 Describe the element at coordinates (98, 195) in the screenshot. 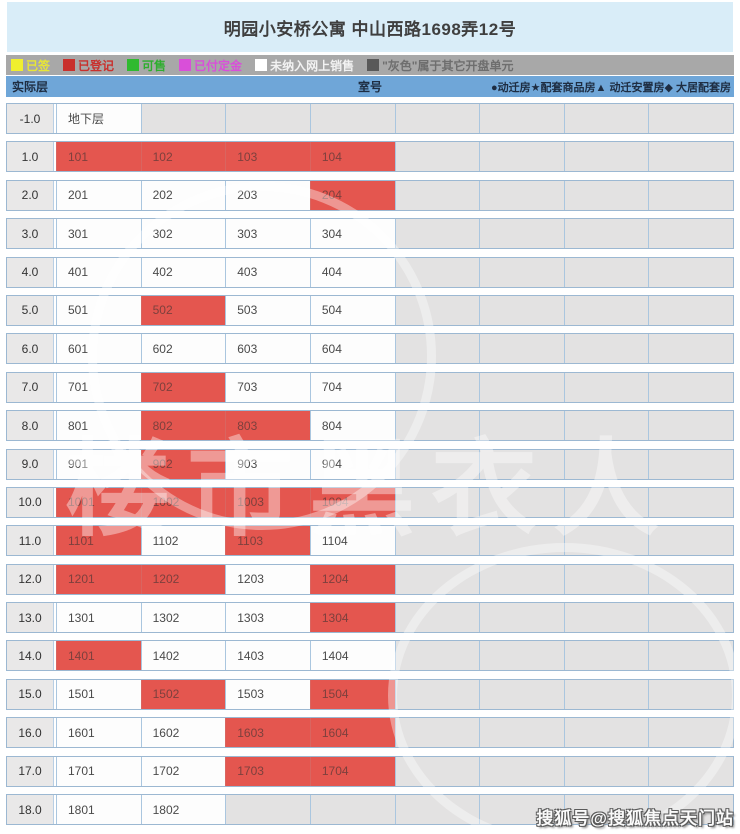

I see `room-cell: 201` at that location.